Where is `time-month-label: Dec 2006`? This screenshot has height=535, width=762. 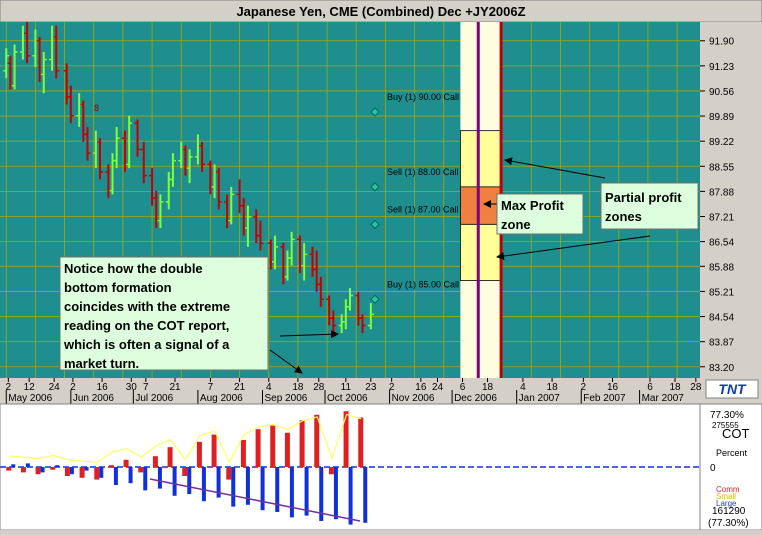
time-month-label: Dec 2006 is located at coordinates (475, 398).